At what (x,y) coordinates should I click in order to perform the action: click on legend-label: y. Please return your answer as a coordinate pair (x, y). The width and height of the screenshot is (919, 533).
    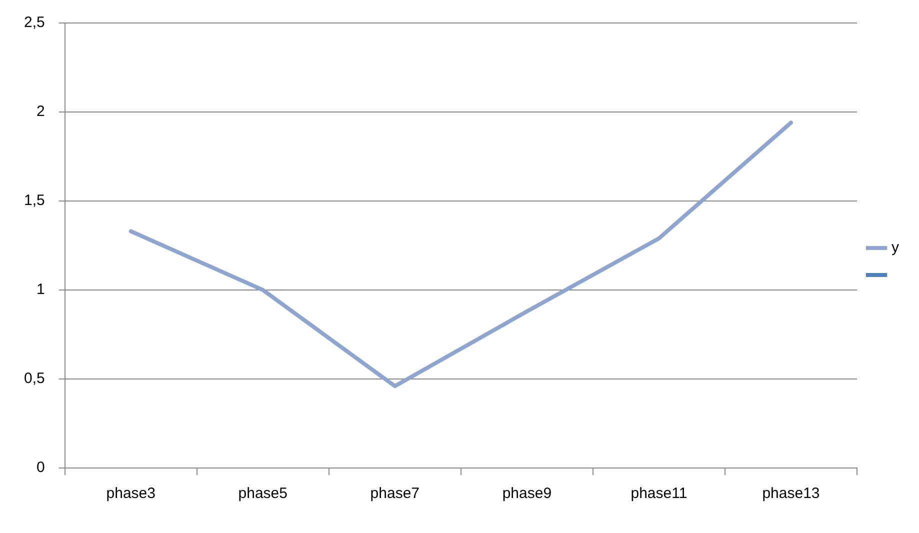
    Looking at the image, I should click on (896, 247).